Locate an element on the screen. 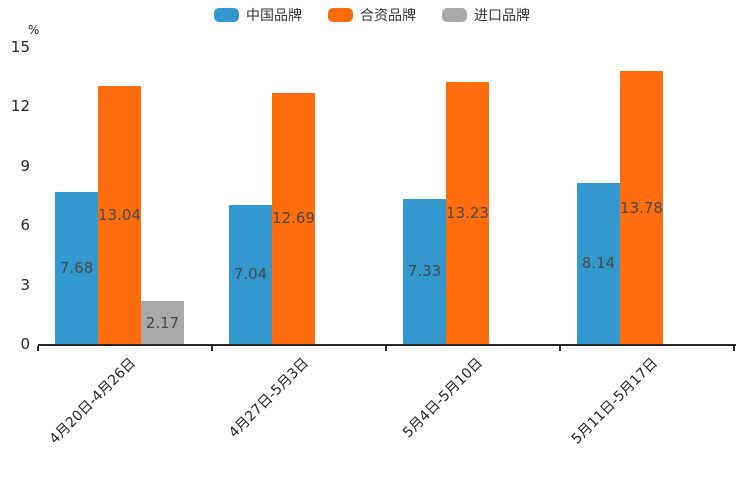 The image size is (744, 496). bar-value-label: 8.14 is located at coordinates (598, 263).